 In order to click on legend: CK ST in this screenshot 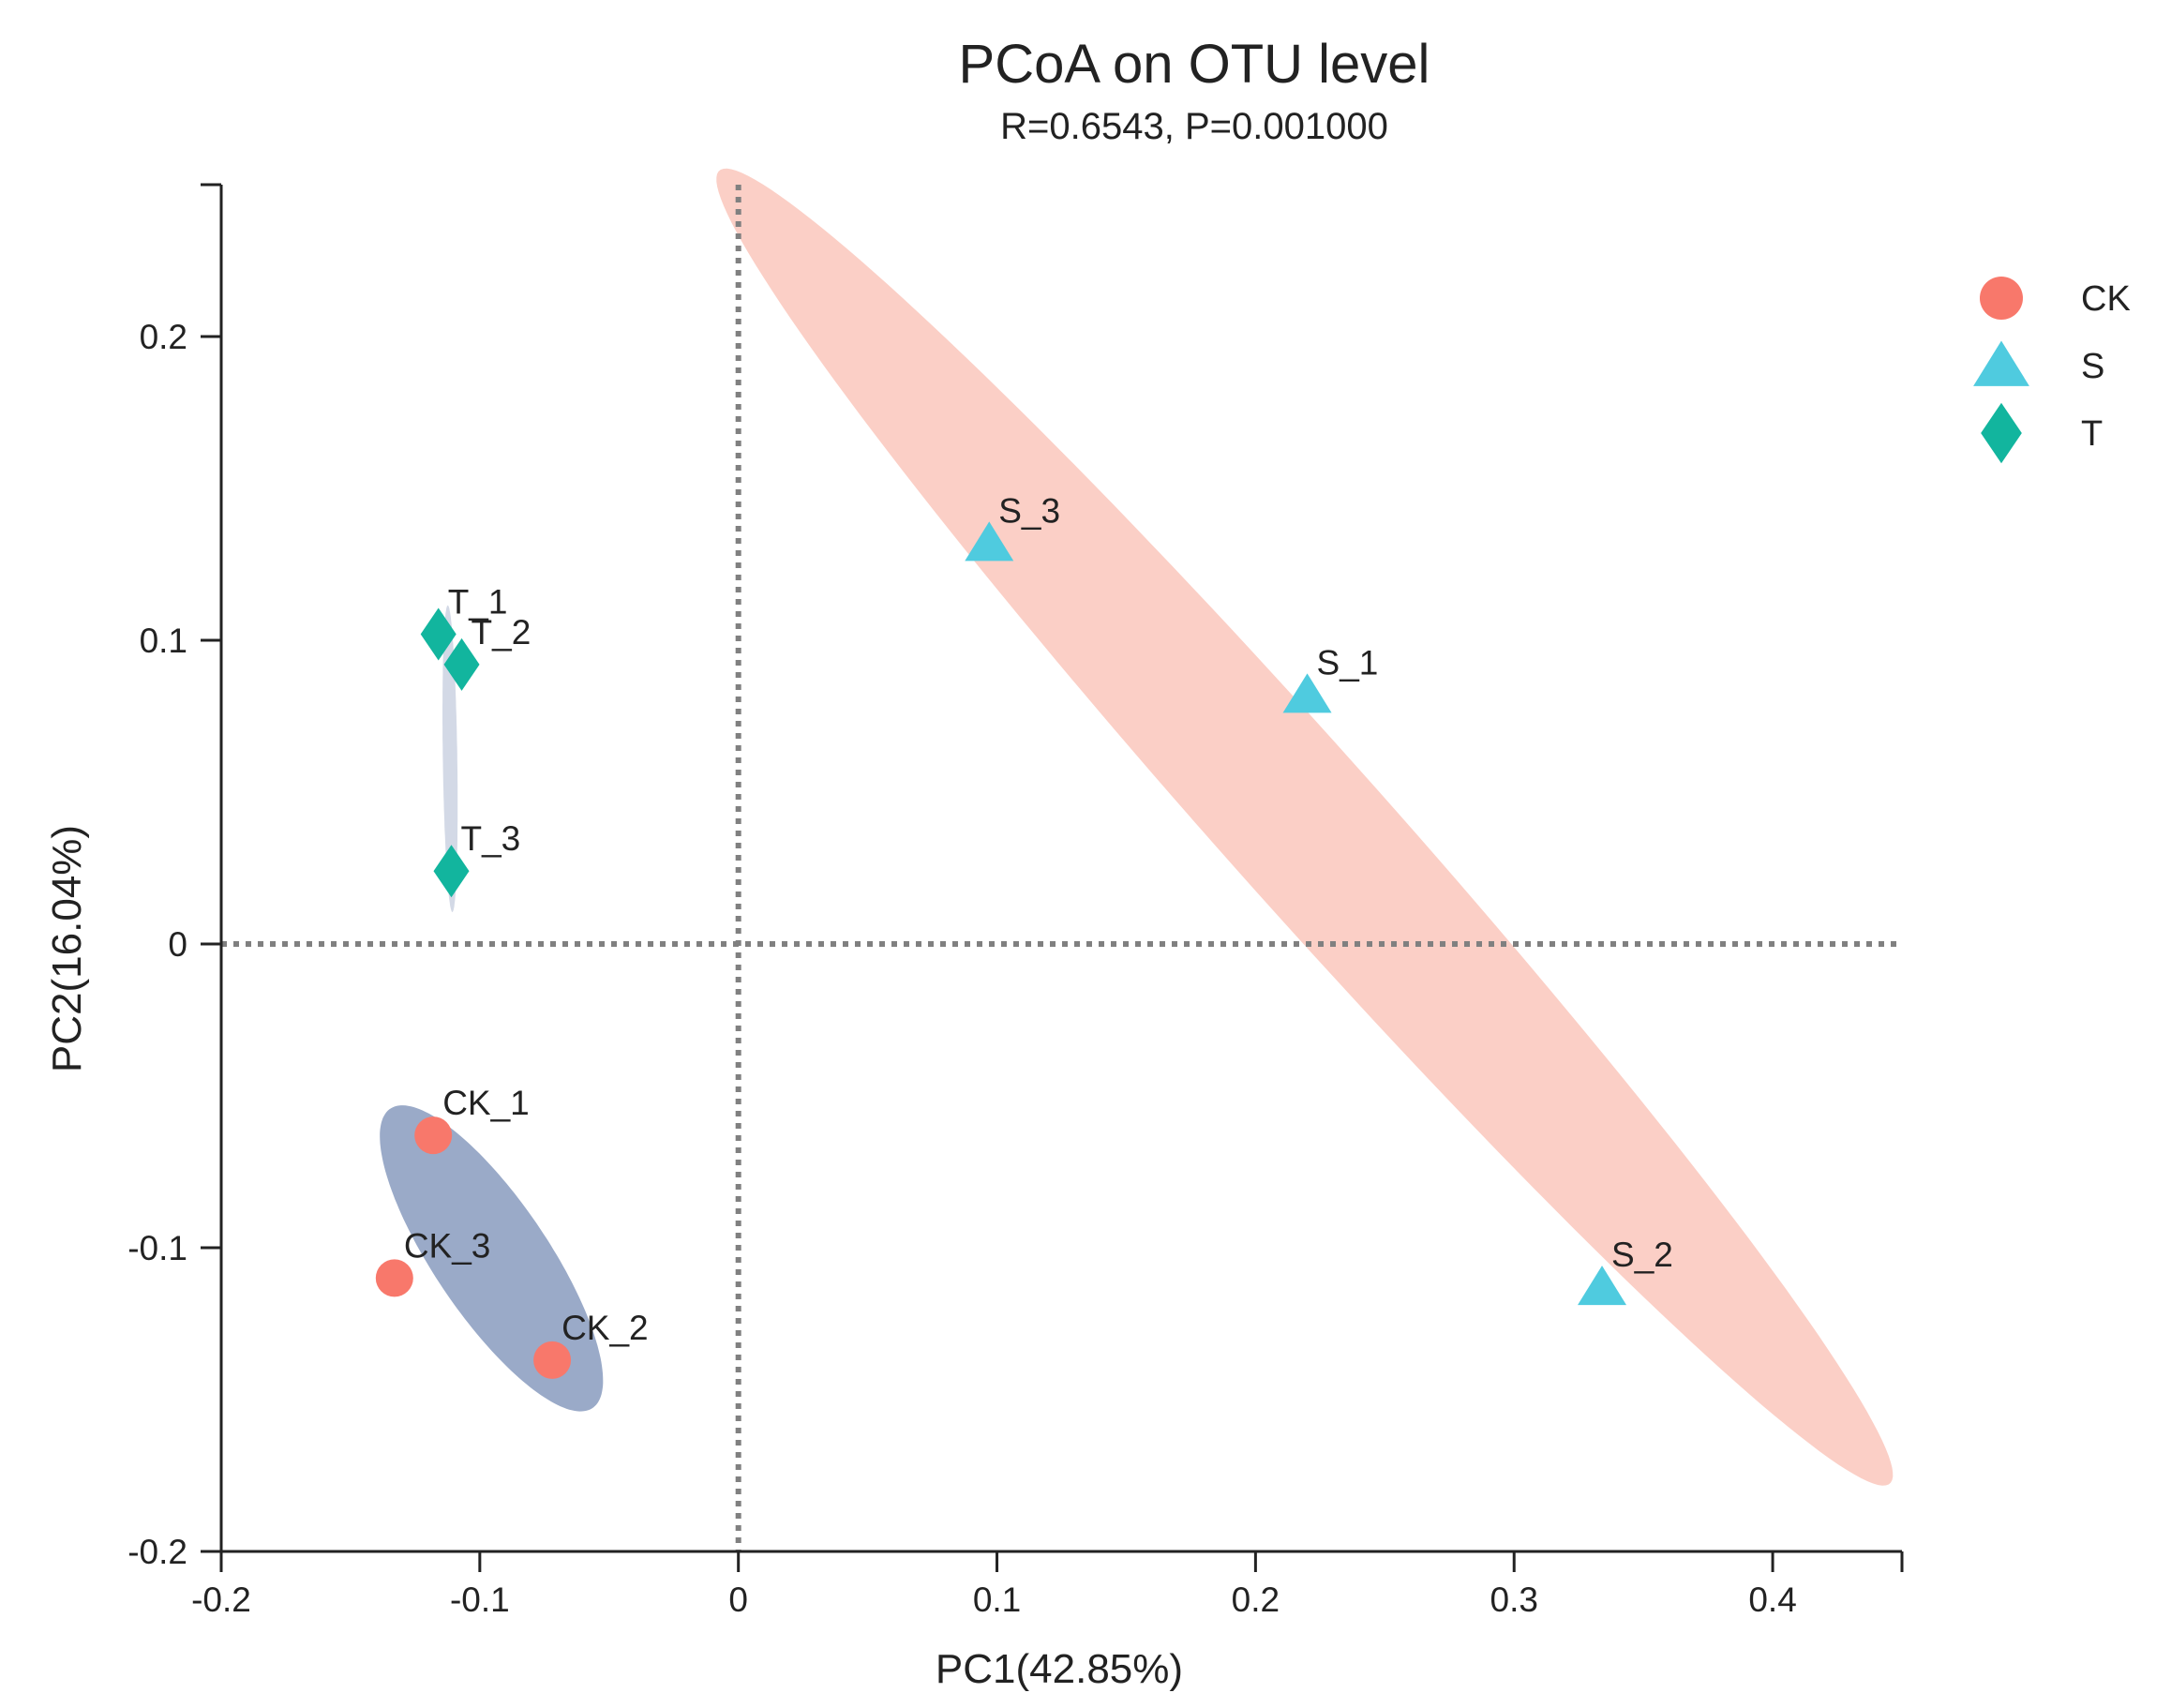, I will do `click(2052, 370)`.